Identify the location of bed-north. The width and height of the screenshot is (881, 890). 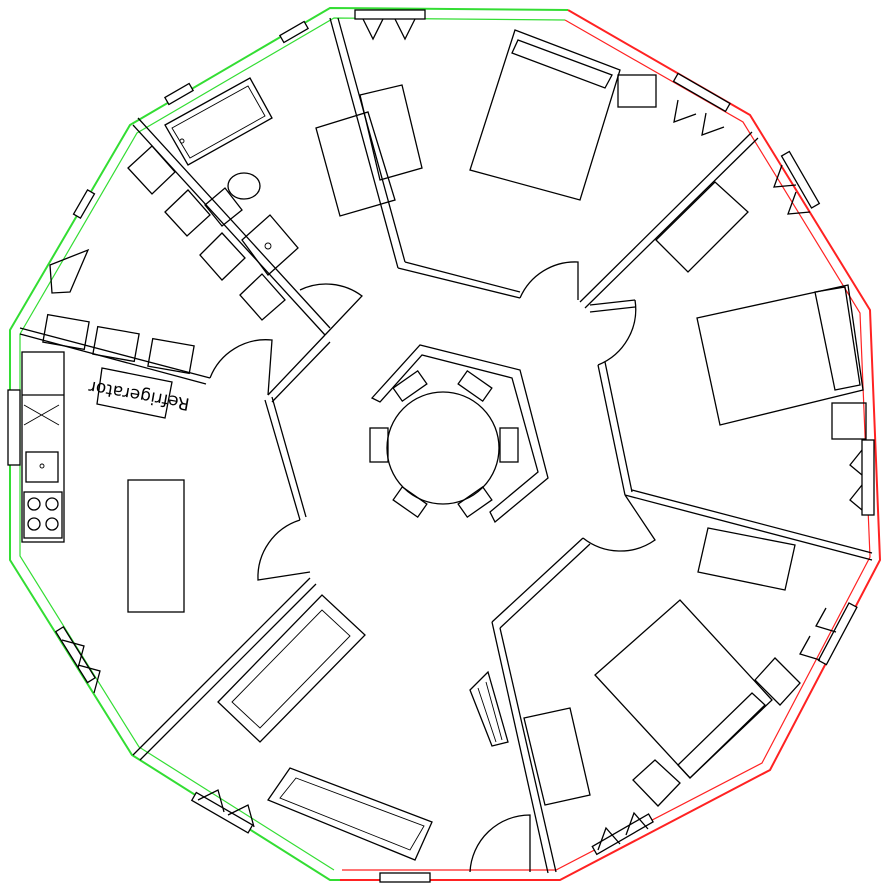
(545, 115).